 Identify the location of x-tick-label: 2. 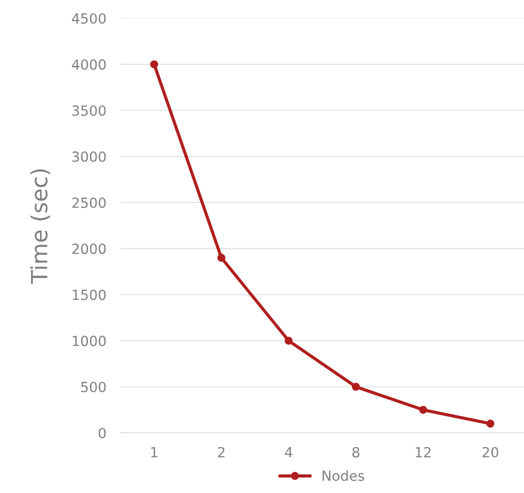
(221, 452).